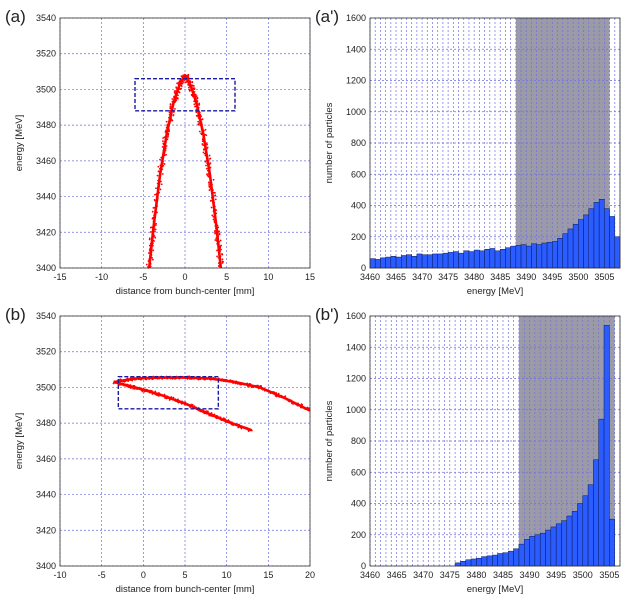 The image size is (624, 601). What do you see at coordinates (356, 49) in the screenshot?
I see `y-tick-label: 1400` at bounding box center [356, 49].